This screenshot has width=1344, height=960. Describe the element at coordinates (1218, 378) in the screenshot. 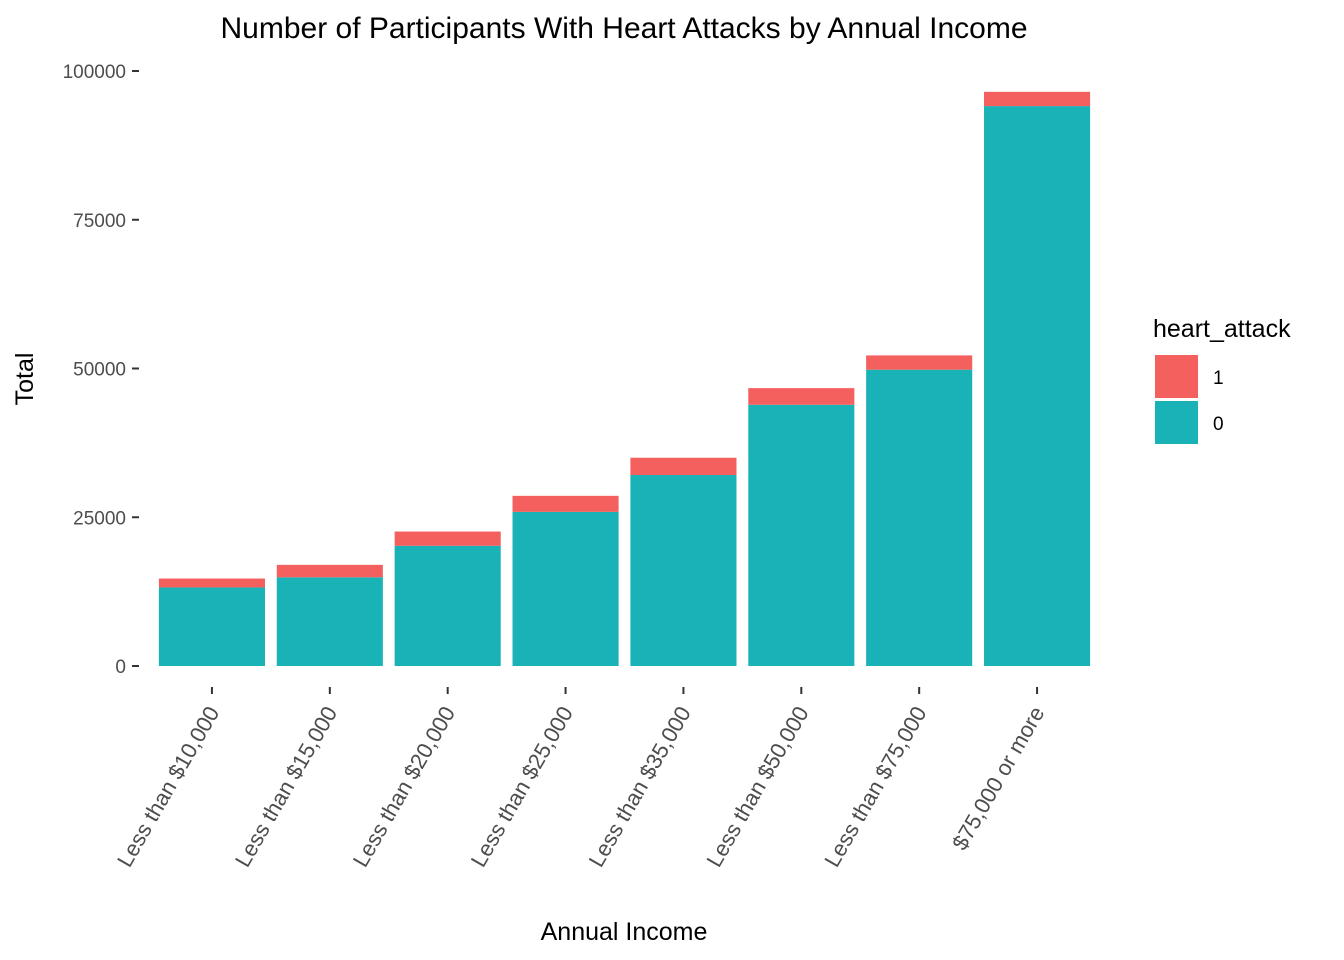

I see `legend-label: 1` at that location.